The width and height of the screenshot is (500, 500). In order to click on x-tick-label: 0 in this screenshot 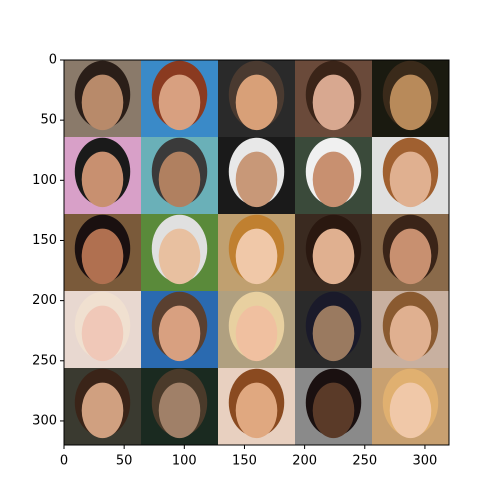, I will do `click(64, 461)`.